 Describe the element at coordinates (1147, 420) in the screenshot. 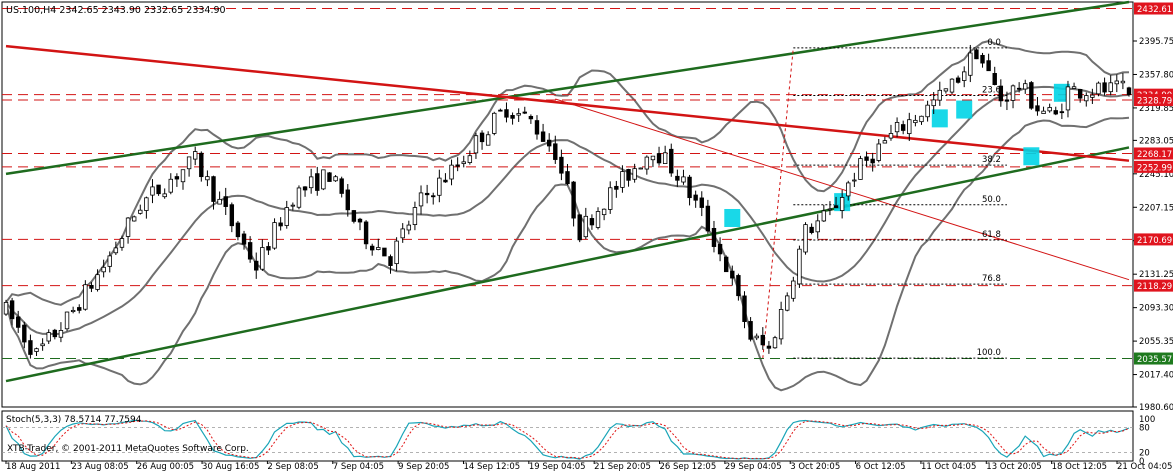

I see `stoch-tick-label: 100` at that location.